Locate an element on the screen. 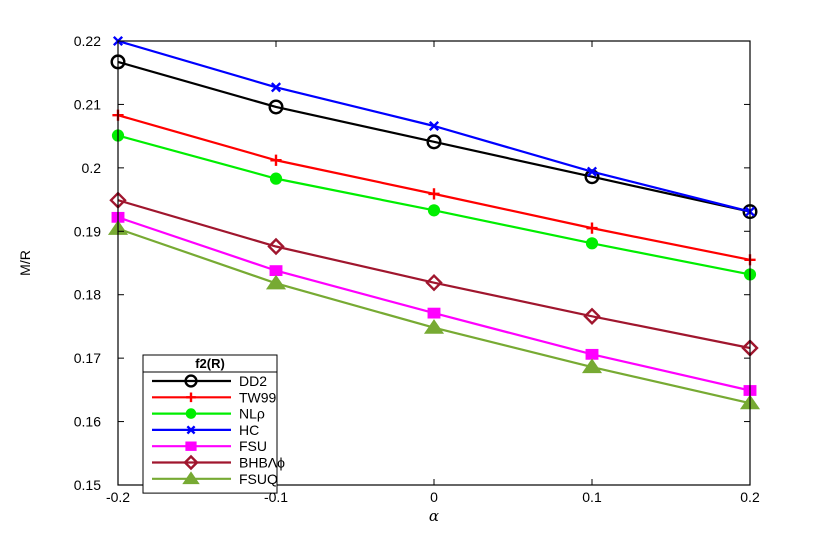 Image resolution: width=830 pixels, height=545 pixels. legend-item-3: HC is located at coordinates (205, 430).